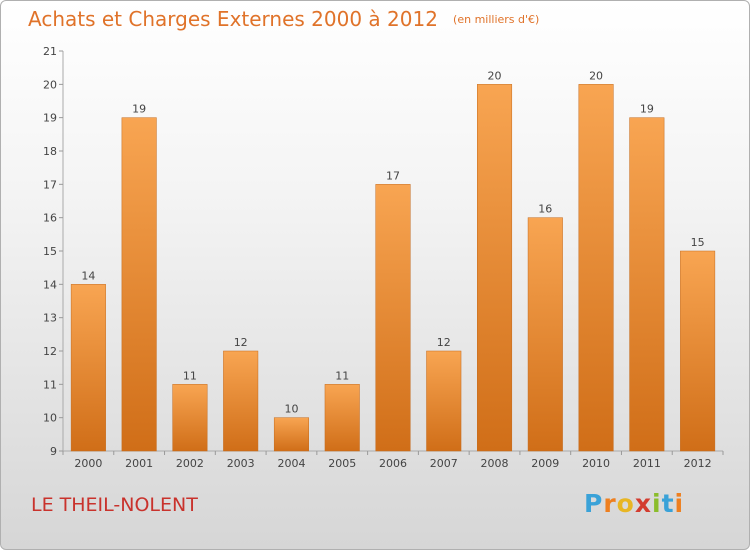 Image resolution: width=750 pixels, height=550 pixels. What do you see at coordinates (596, 463) in the screenshot?
I see `x-tick-label: 2010` at bounding box center [596, 463].